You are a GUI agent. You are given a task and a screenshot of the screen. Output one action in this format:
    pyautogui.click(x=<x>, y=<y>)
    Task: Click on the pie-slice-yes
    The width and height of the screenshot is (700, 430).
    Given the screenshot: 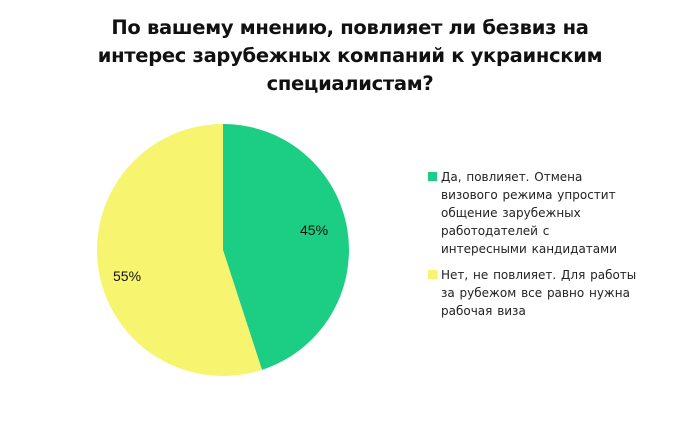 What is the action you would take?
    pyautogui.click(x=286, y=247)
    